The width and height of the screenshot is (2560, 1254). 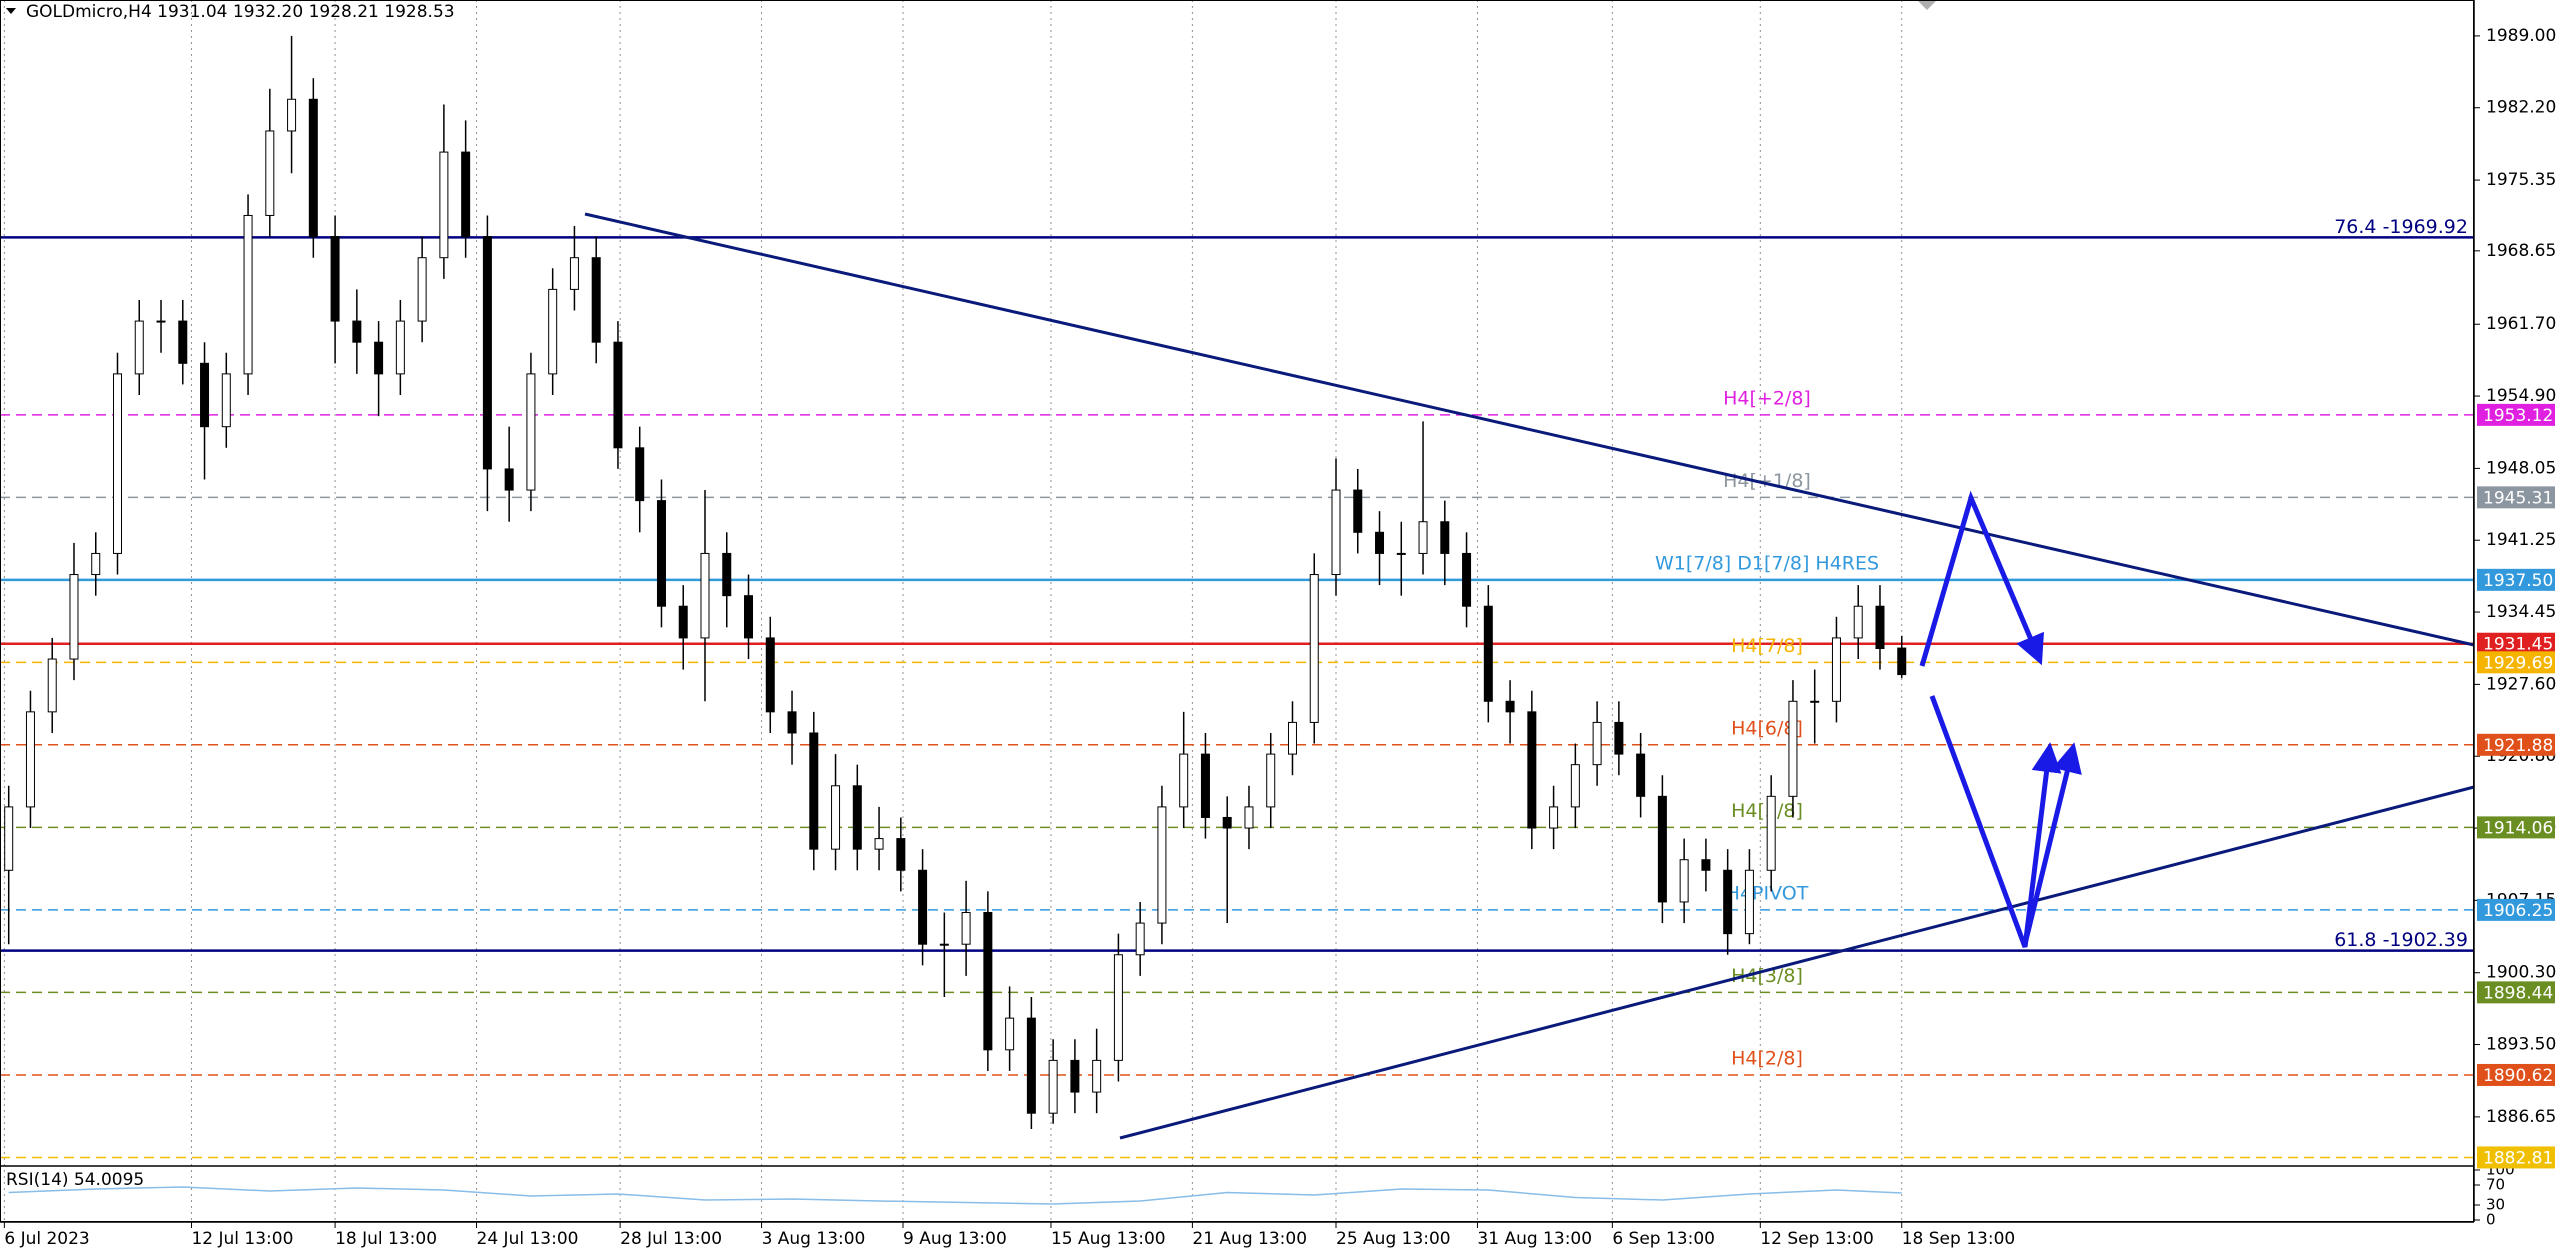 What do you see at coordinates (1767, 398) in the screenshot?
I see `level-label: H4[+2/8]` at bounding box center [1767, 398].